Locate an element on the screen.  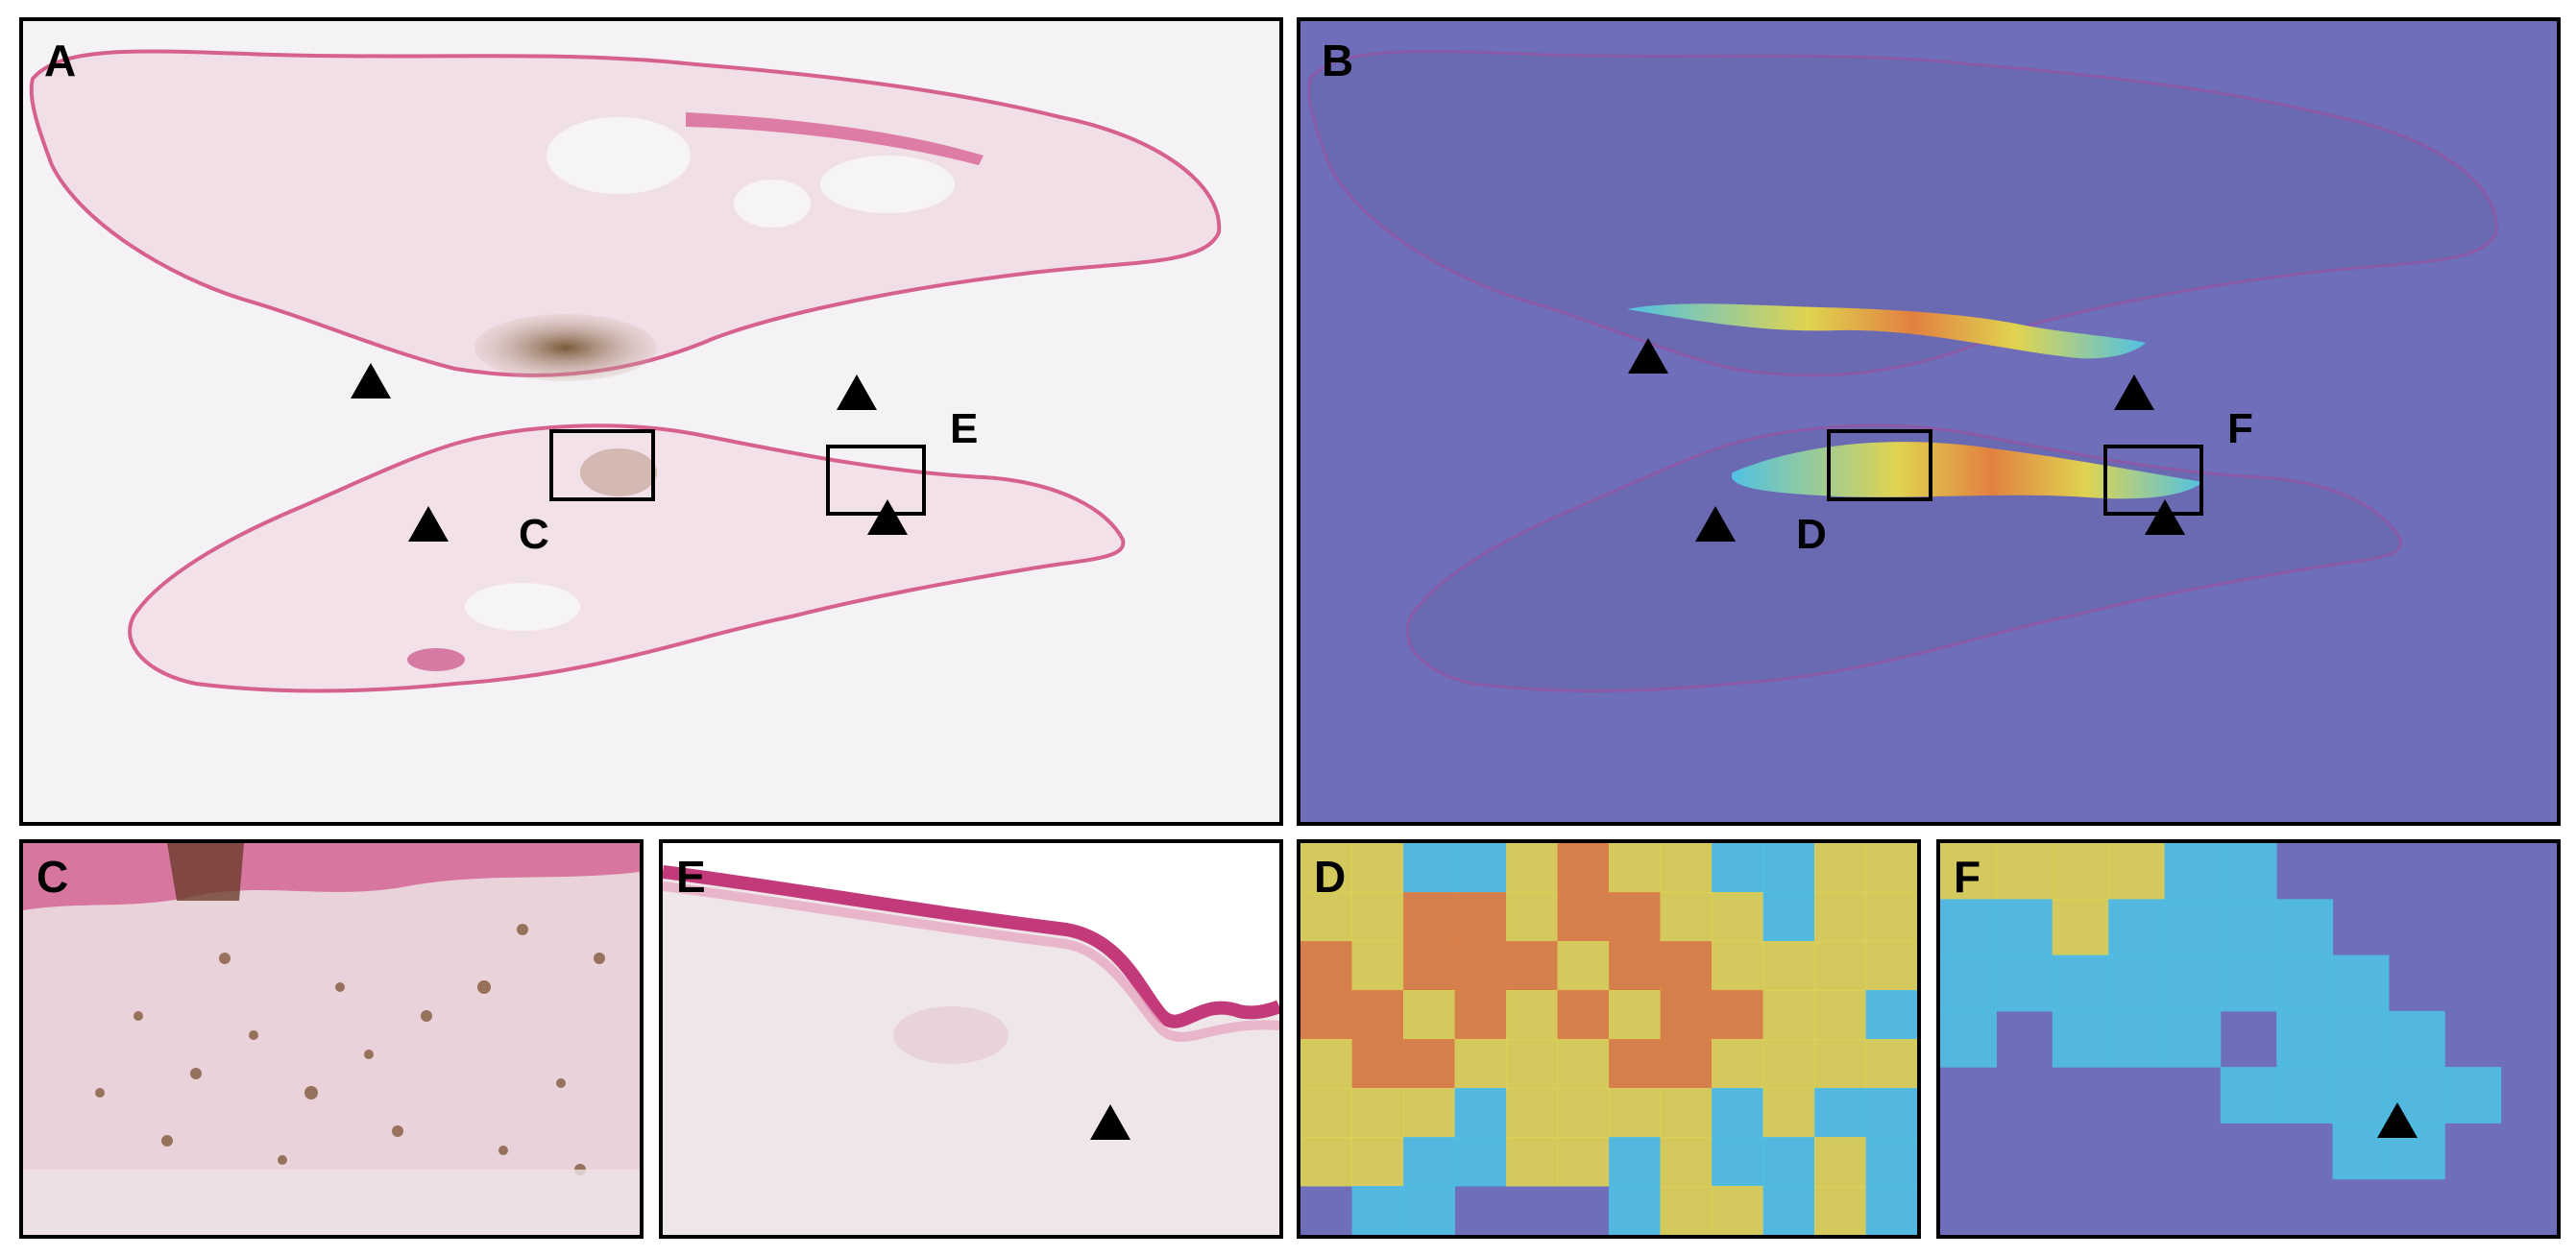
panel-c-he-zoom: C is located at coordinates (332, 1039).